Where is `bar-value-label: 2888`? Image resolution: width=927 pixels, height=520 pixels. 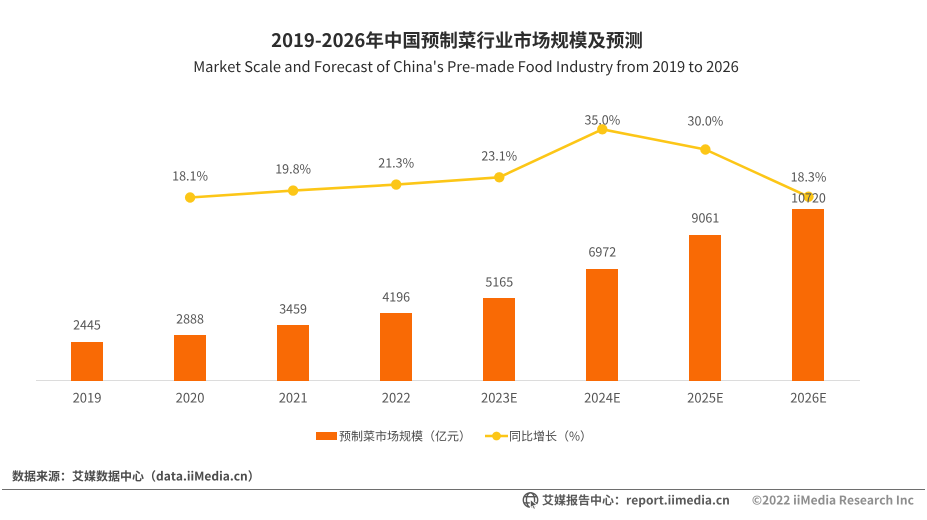 bar-value-label: 2888 is located at coordinates (190, 318).